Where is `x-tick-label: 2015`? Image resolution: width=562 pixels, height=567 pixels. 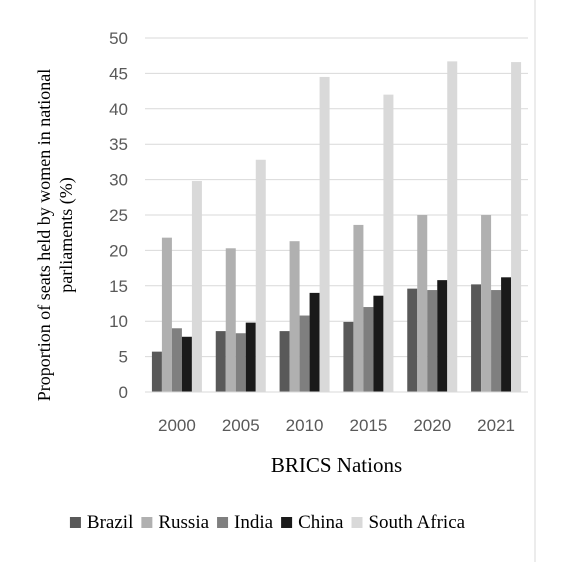
x-tick-label: 2015 is located at coordinates (369, 425).